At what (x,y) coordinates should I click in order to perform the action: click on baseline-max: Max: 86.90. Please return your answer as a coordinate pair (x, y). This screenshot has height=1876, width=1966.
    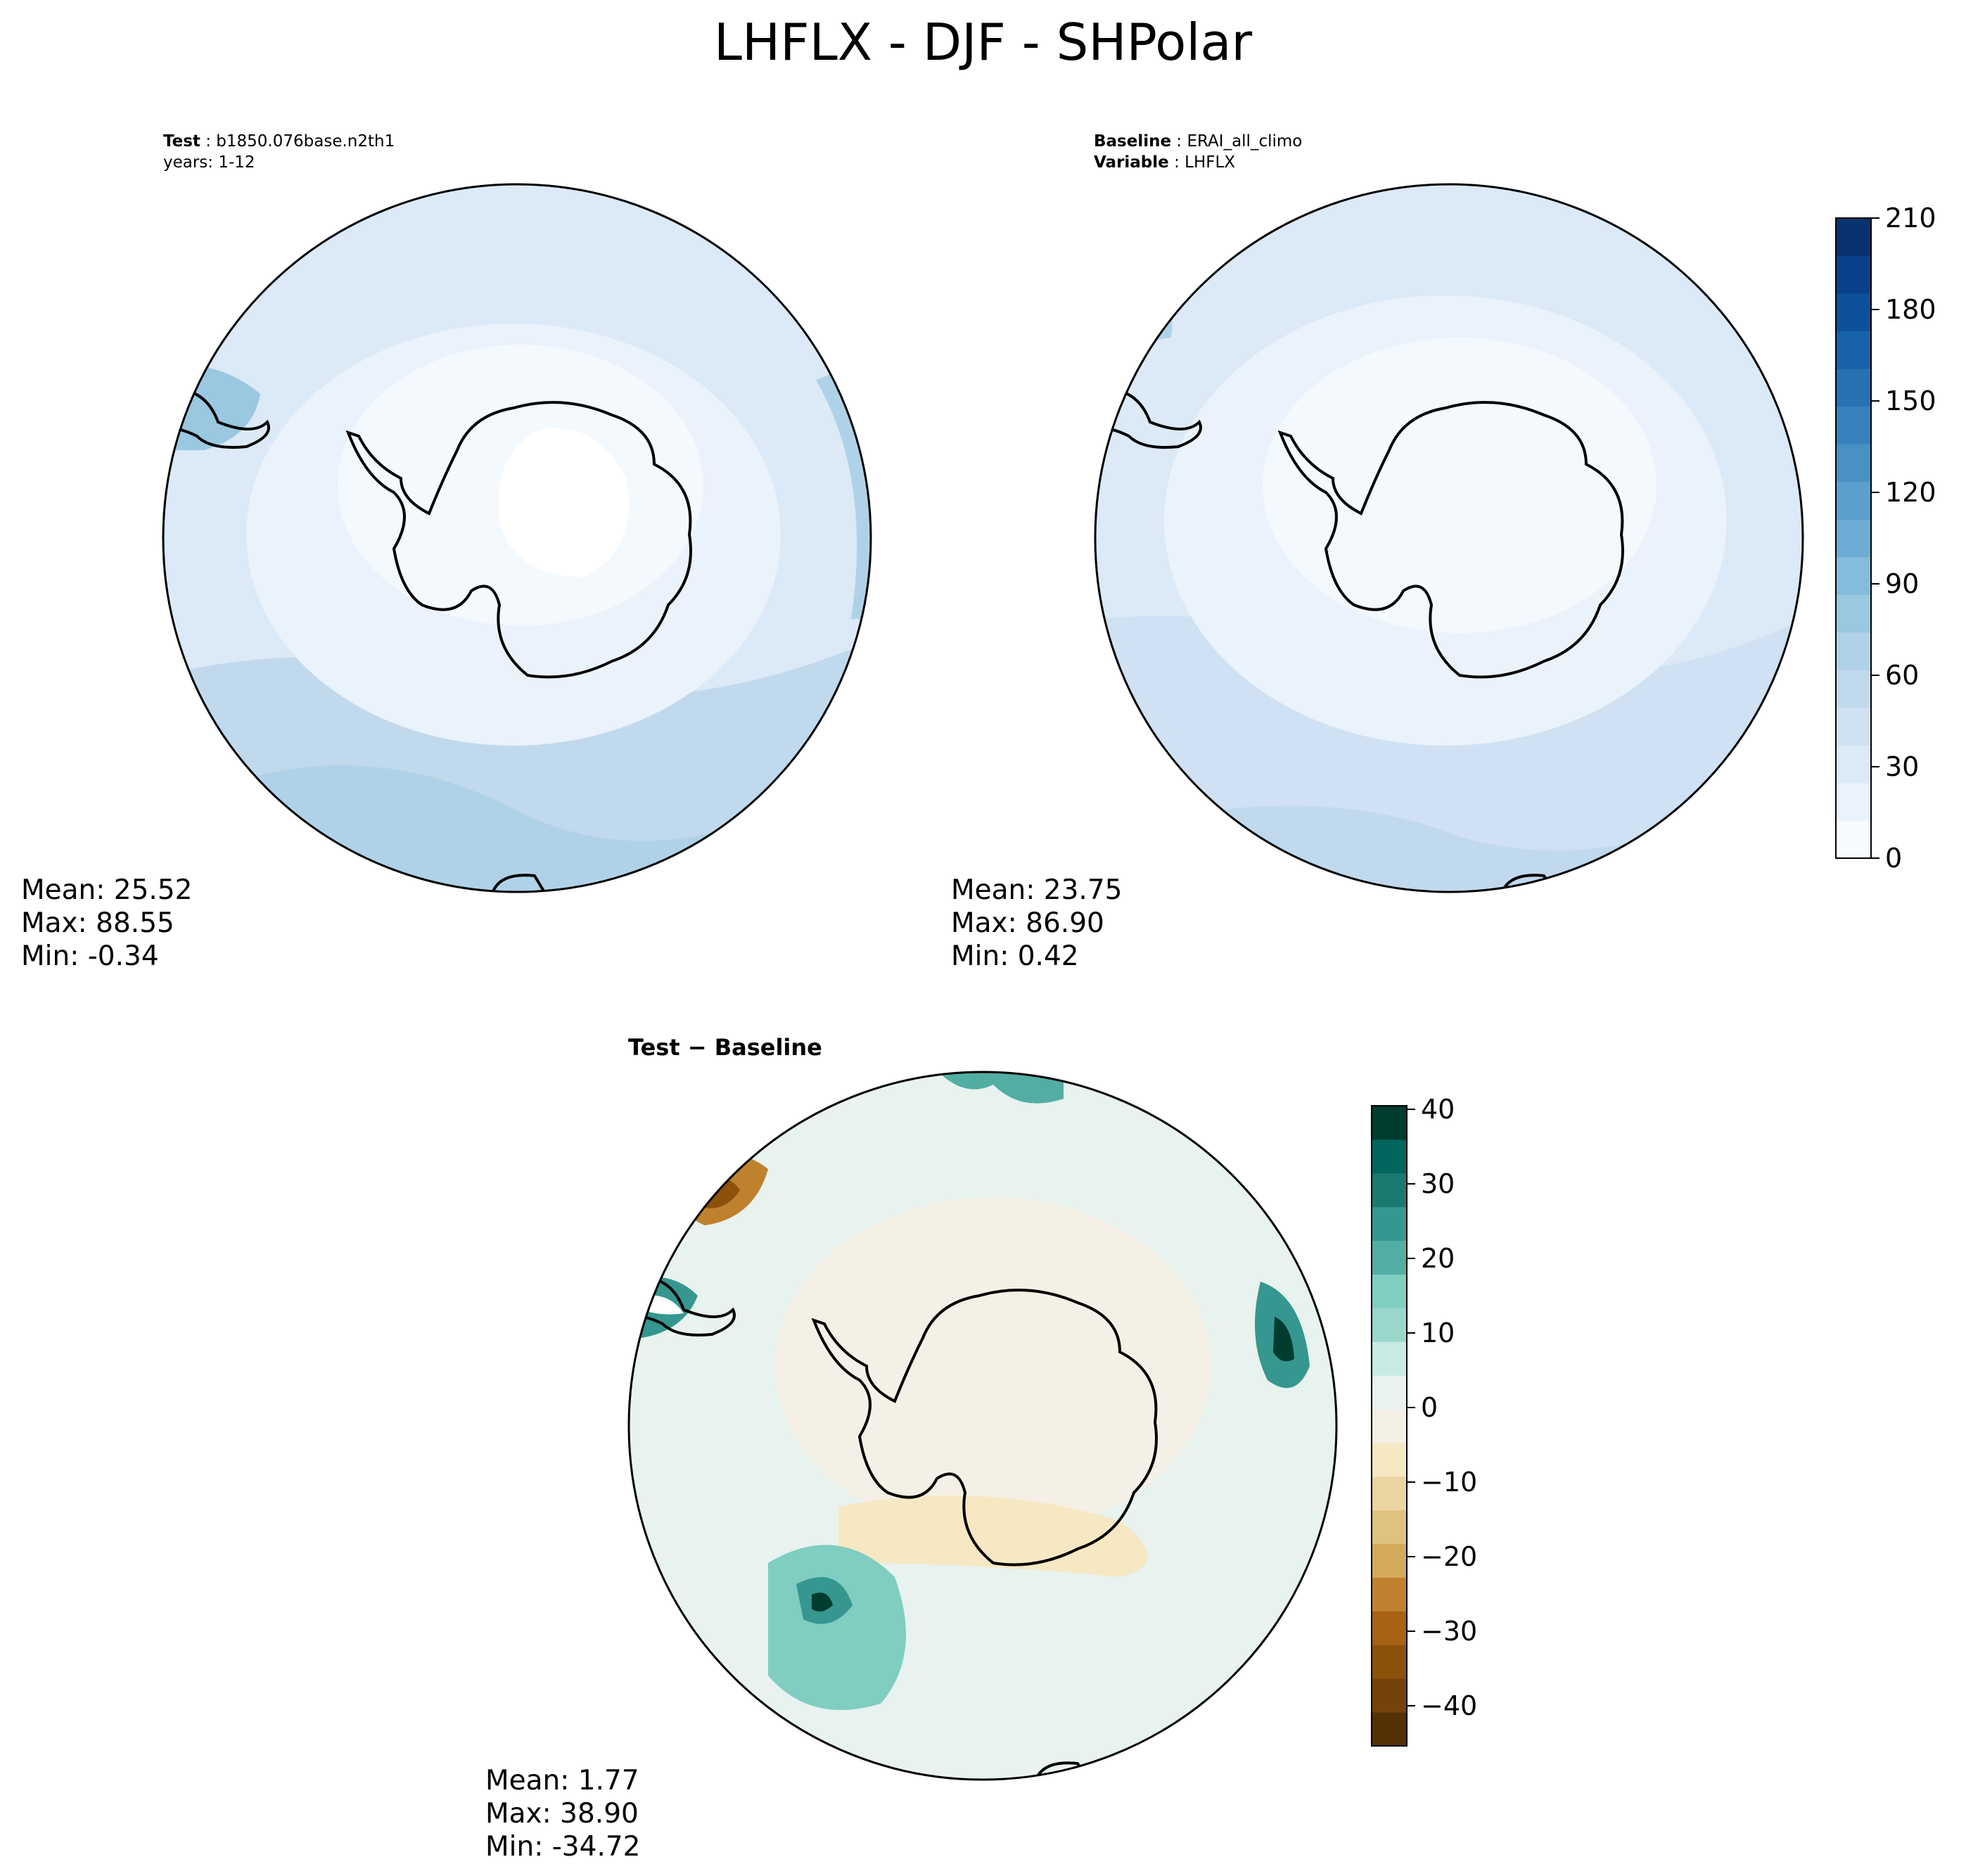
    Looking at the image, I should click on (1027, 923).